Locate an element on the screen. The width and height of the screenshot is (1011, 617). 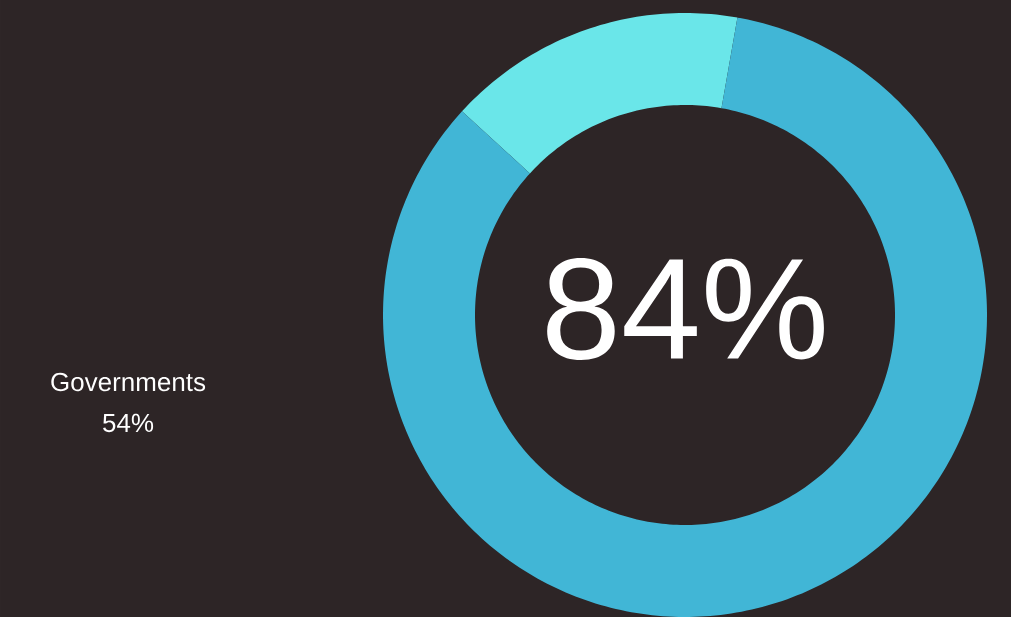
text: 54% is located at coordinates (128, 423).